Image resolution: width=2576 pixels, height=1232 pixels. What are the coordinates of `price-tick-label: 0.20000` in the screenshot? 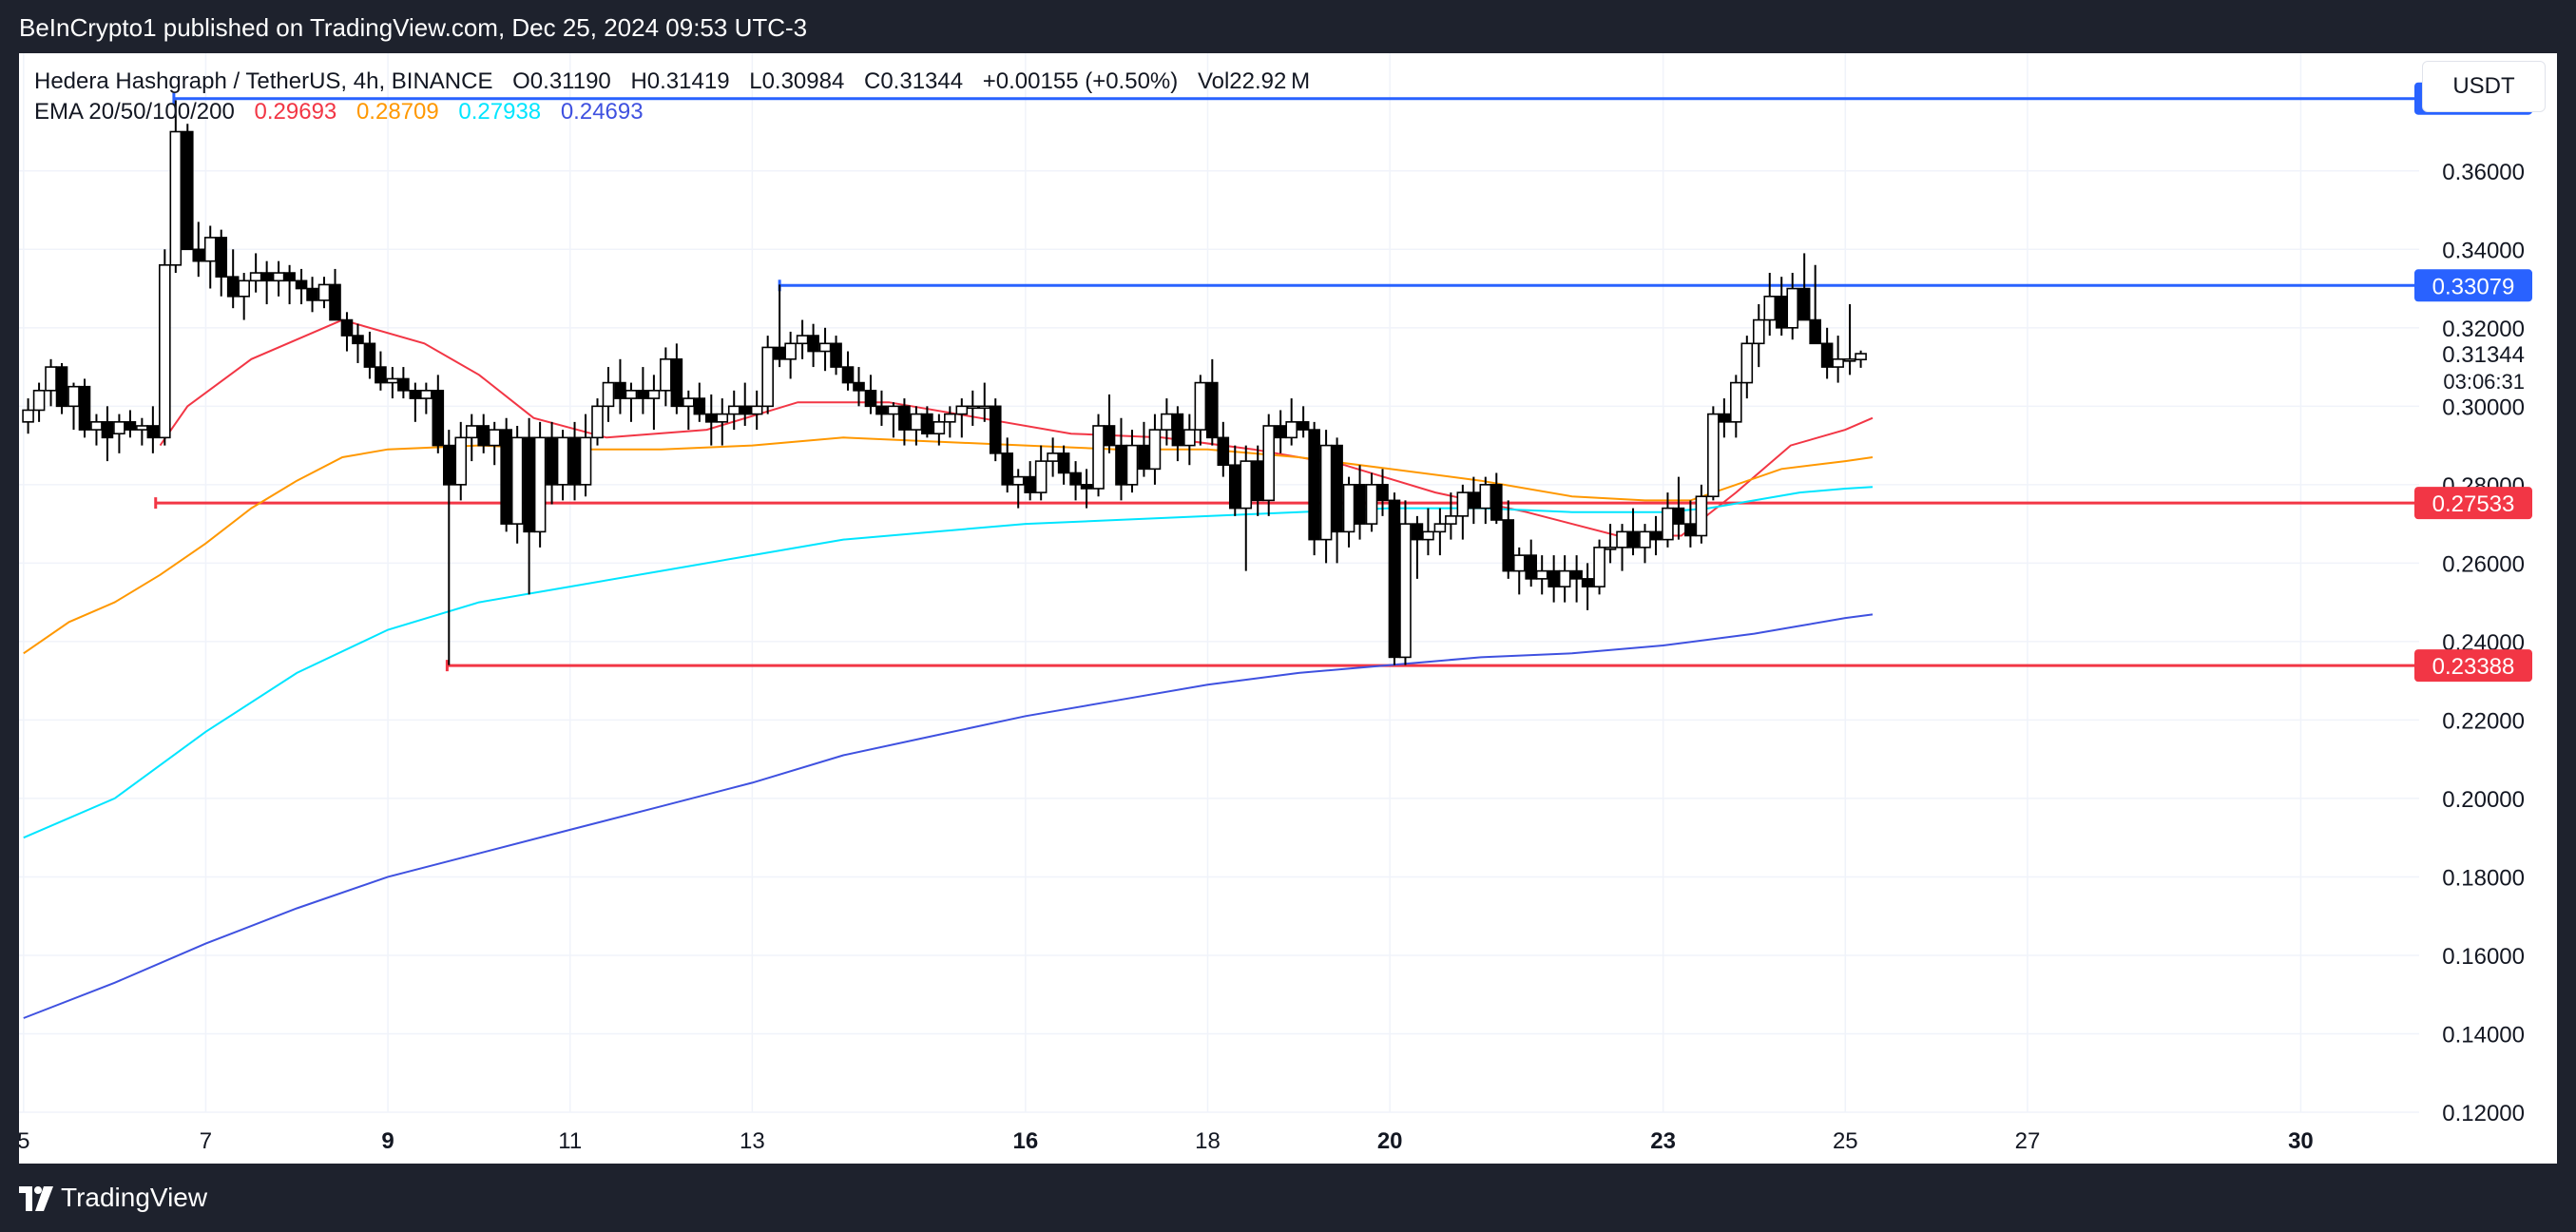 It's located at (2484, 800).